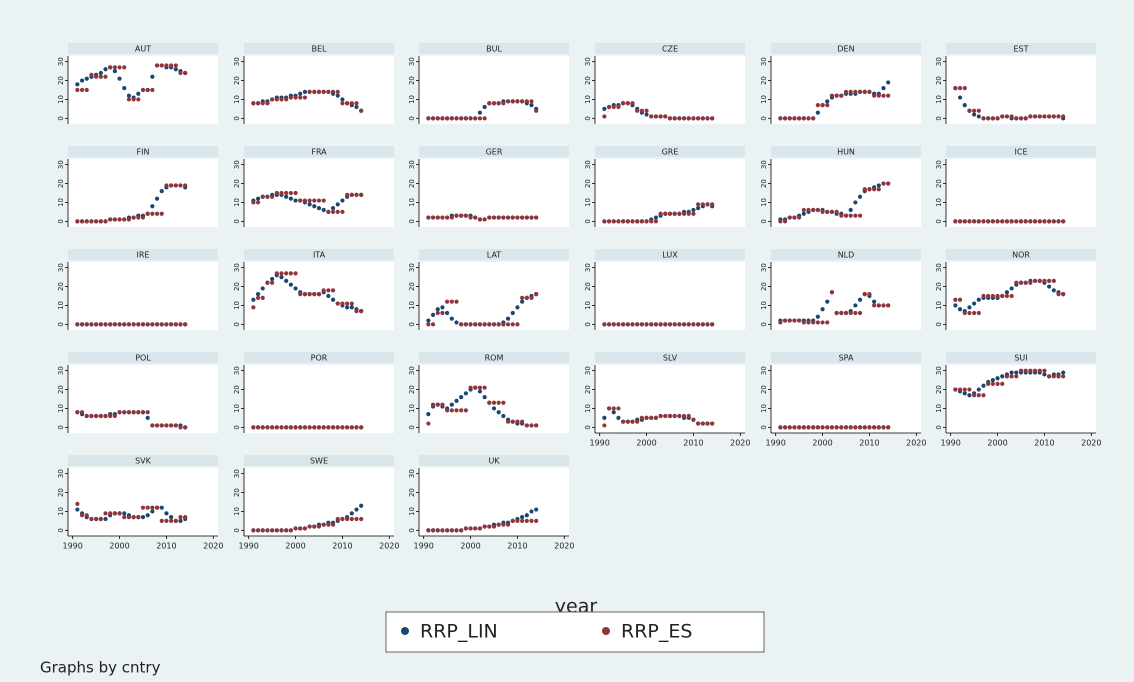 The image size is (1134, 682). What do you see at coordinates (73, 546) in the screenshot?
I see `x-tick-label: 1990` at bounding box center [73, 546].